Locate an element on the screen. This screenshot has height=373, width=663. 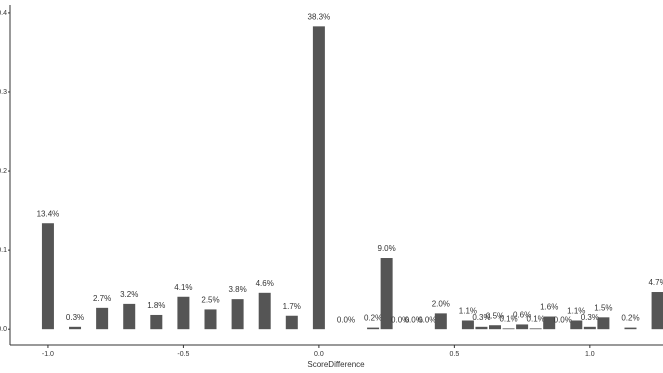
value-label: 4.1% is located at coordinates (183, 287).